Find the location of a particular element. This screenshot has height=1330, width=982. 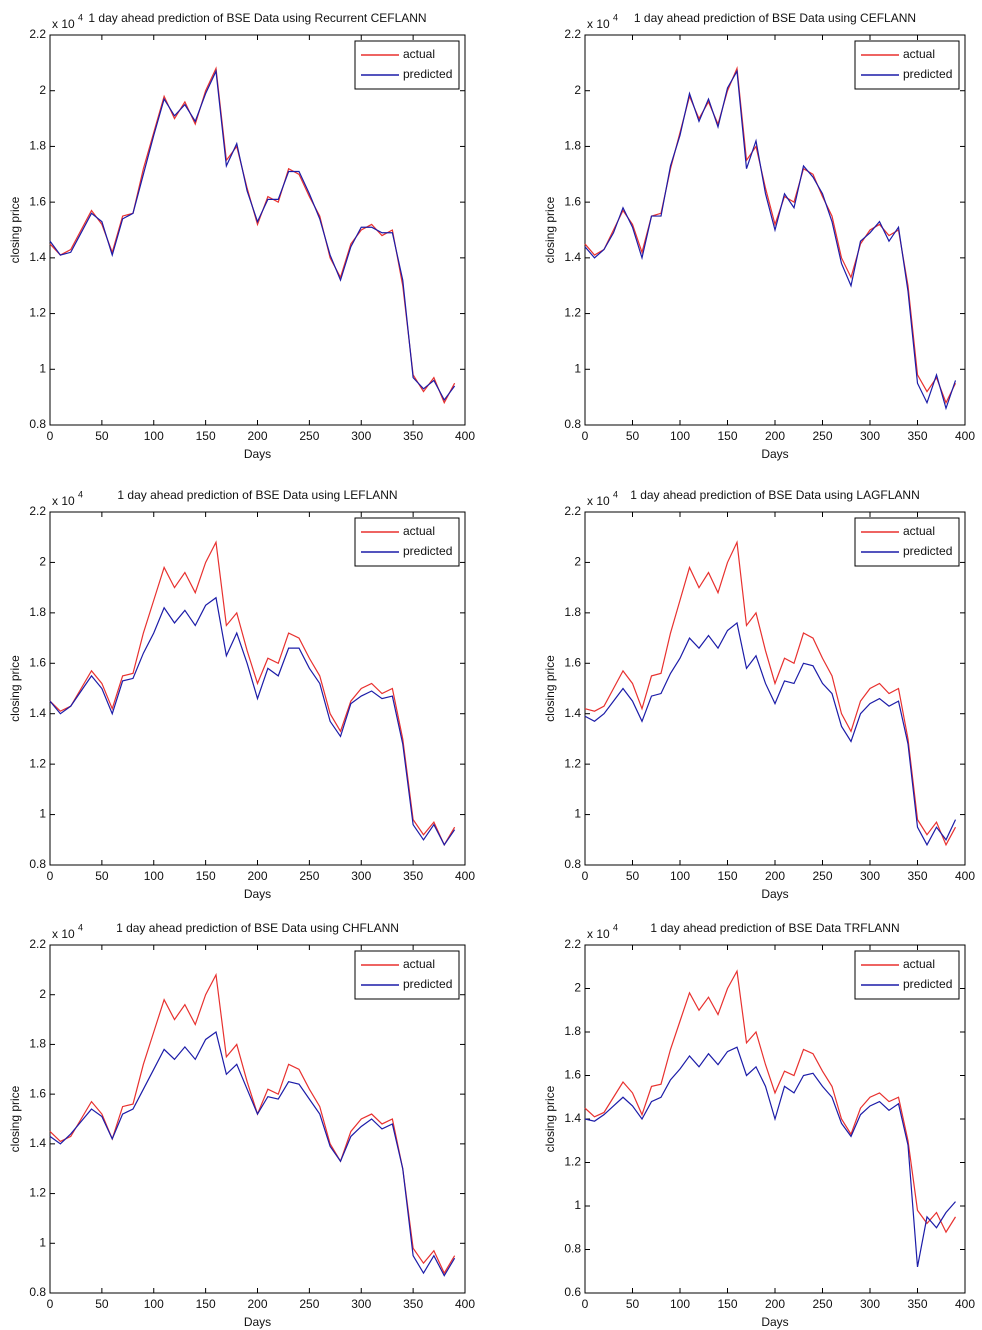

y-tick-label: 0.6 is located at coordinates (572, 1292).